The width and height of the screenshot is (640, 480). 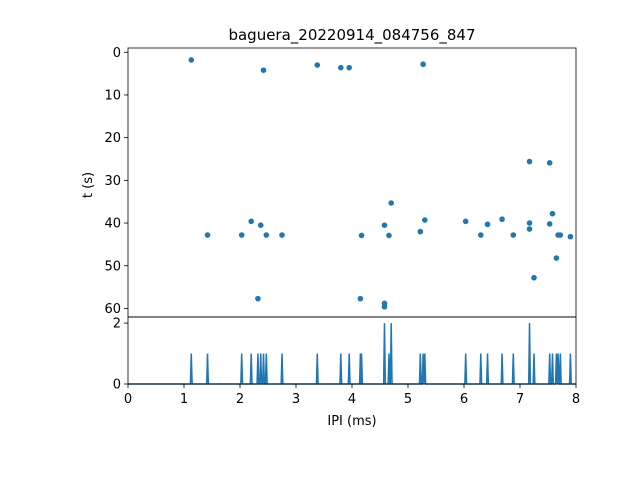 I want to click on y-tick-label: 2, so click(x=117, y=324).